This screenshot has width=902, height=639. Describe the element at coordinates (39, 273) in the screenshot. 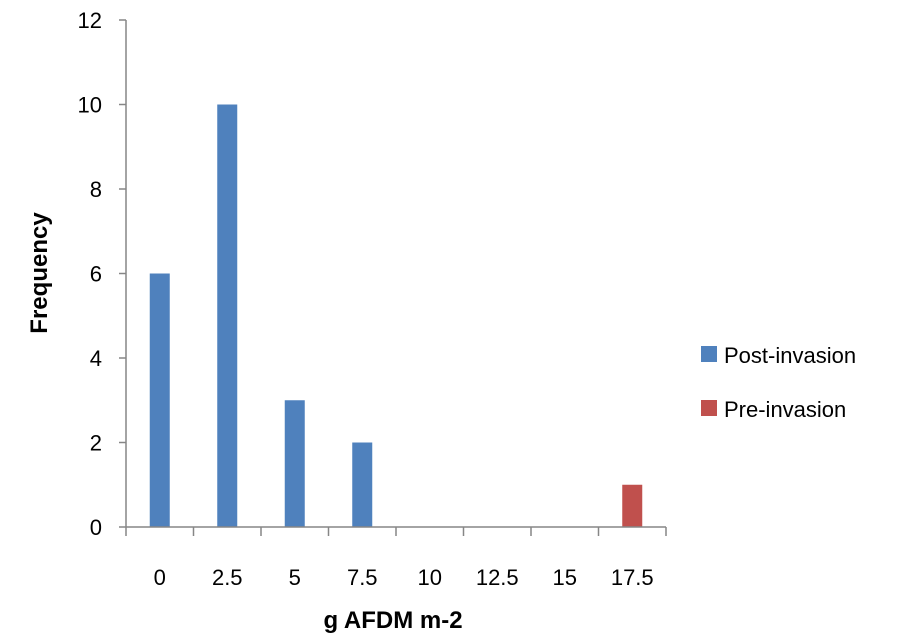

I see `y-axis-title: Frequency` at that location.